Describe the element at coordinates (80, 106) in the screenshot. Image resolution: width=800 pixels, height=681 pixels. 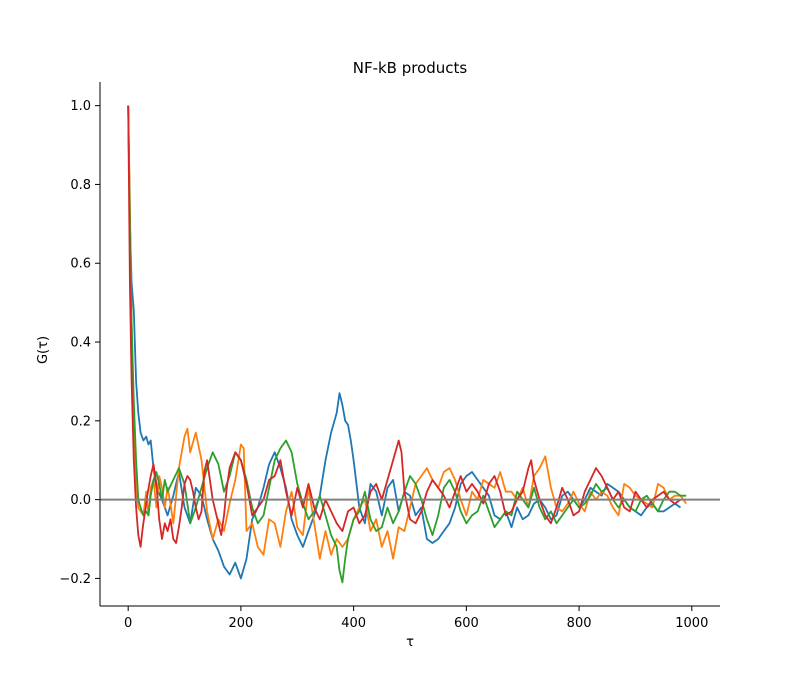
I see `y-tick-label: 1.0` at that location.